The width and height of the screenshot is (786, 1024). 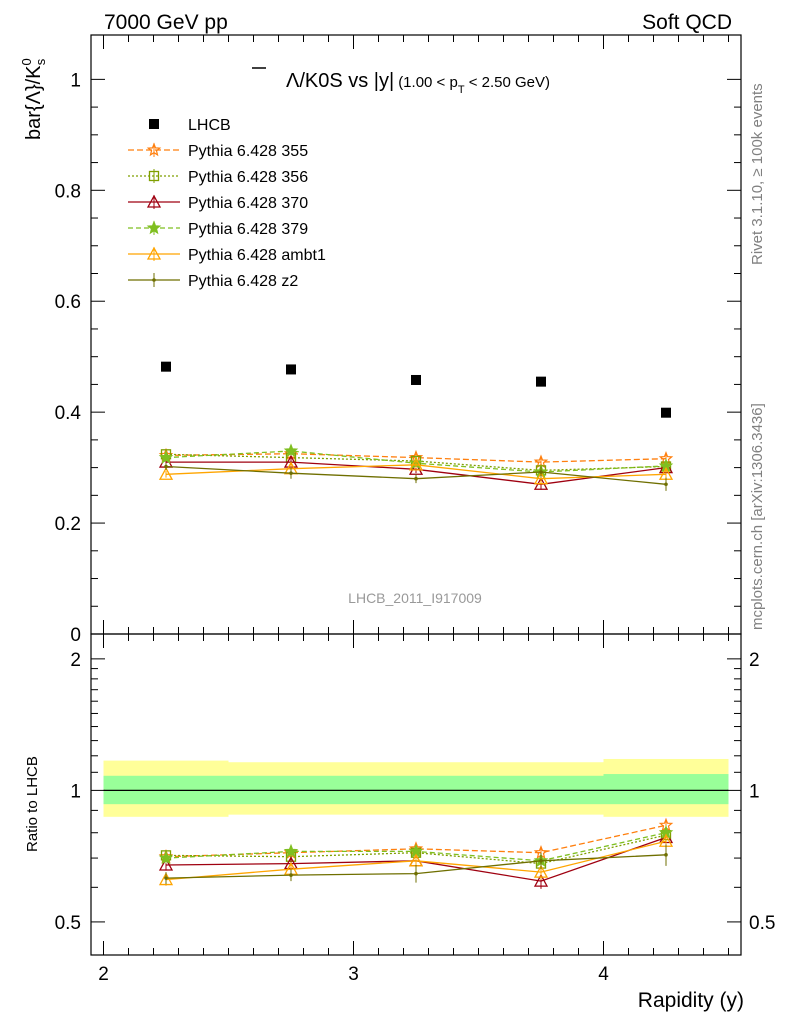 I want to click on legend-label-p355: Pythia 6.428 355, so click(x=248, y=151).